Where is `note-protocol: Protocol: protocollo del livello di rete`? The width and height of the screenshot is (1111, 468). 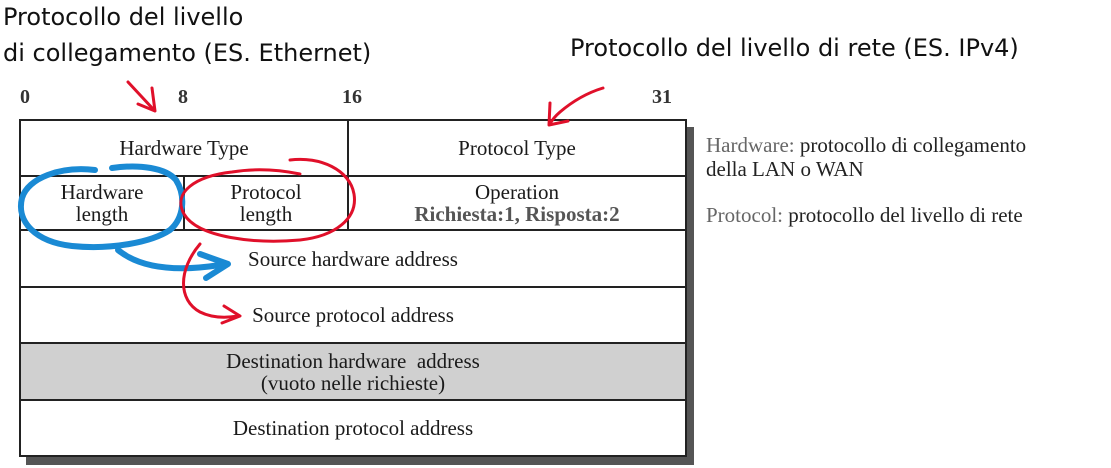
note-protocol: Protocol: protocollo del livello di rete is located at coordinates (864, 215).